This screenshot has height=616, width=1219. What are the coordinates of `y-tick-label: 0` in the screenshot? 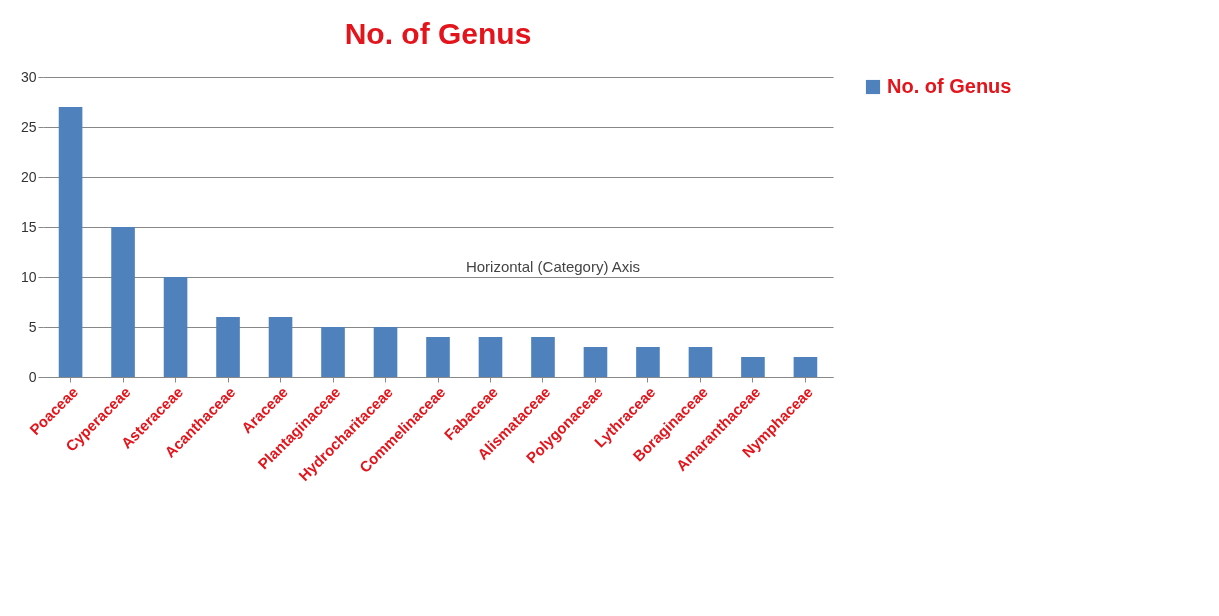 It's located at (32, 376).